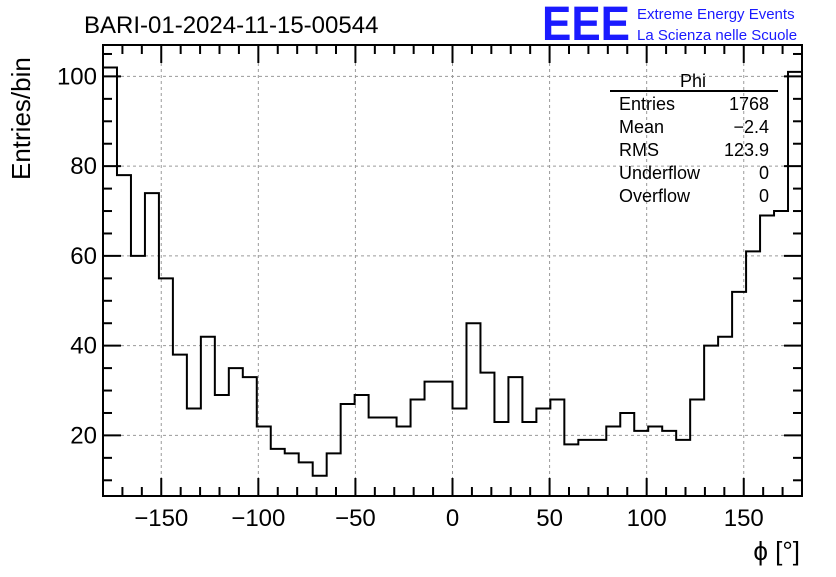  I want to click on x-tick-label: −50, so click(355, 518).